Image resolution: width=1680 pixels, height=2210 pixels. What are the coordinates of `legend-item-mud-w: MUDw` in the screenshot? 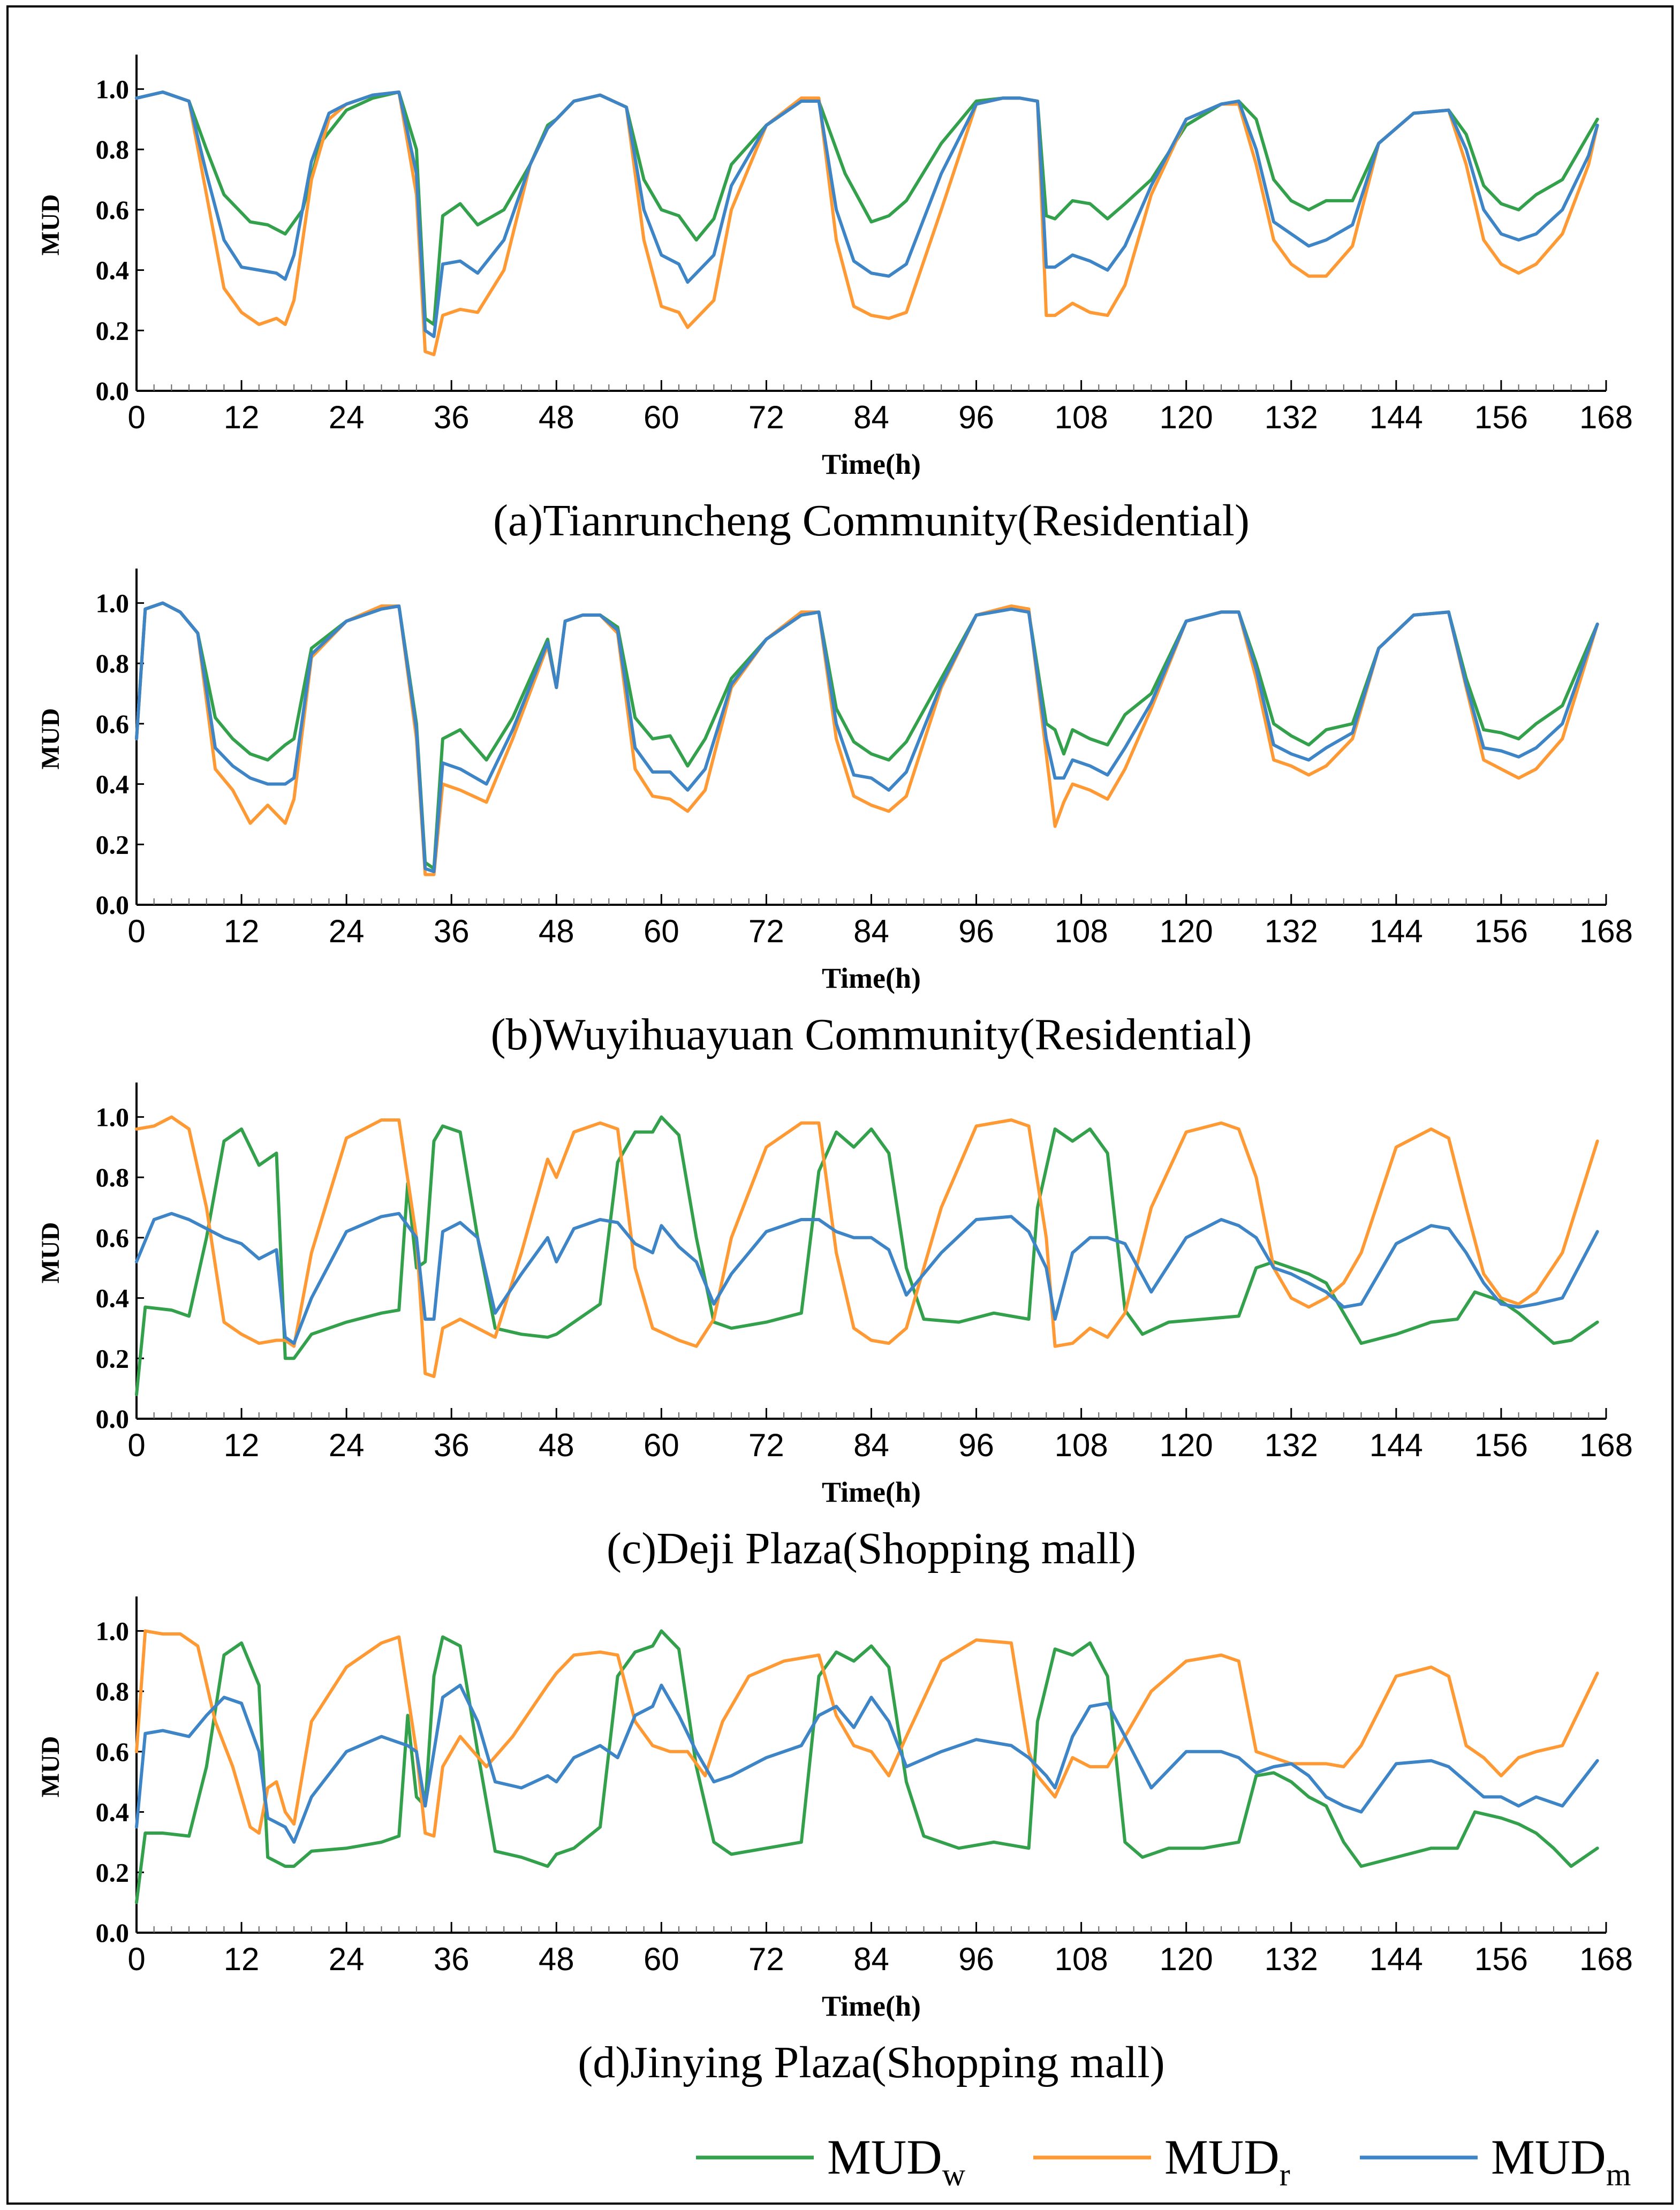 It's located at (831, 2161).